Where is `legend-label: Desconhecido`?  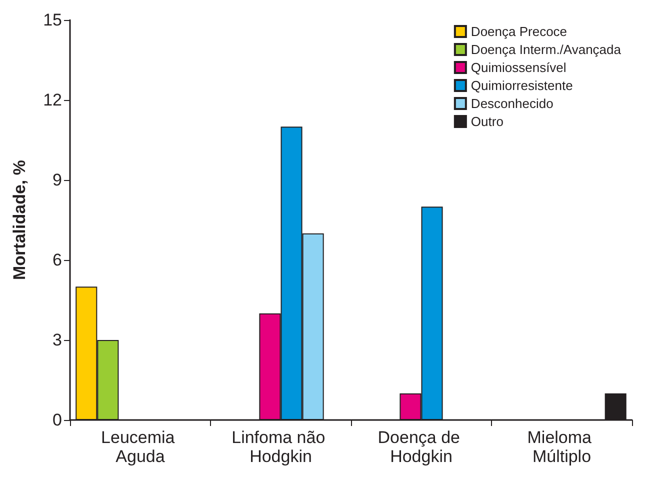 legend-label: Desconhecido is located at coordinates (512, 103).